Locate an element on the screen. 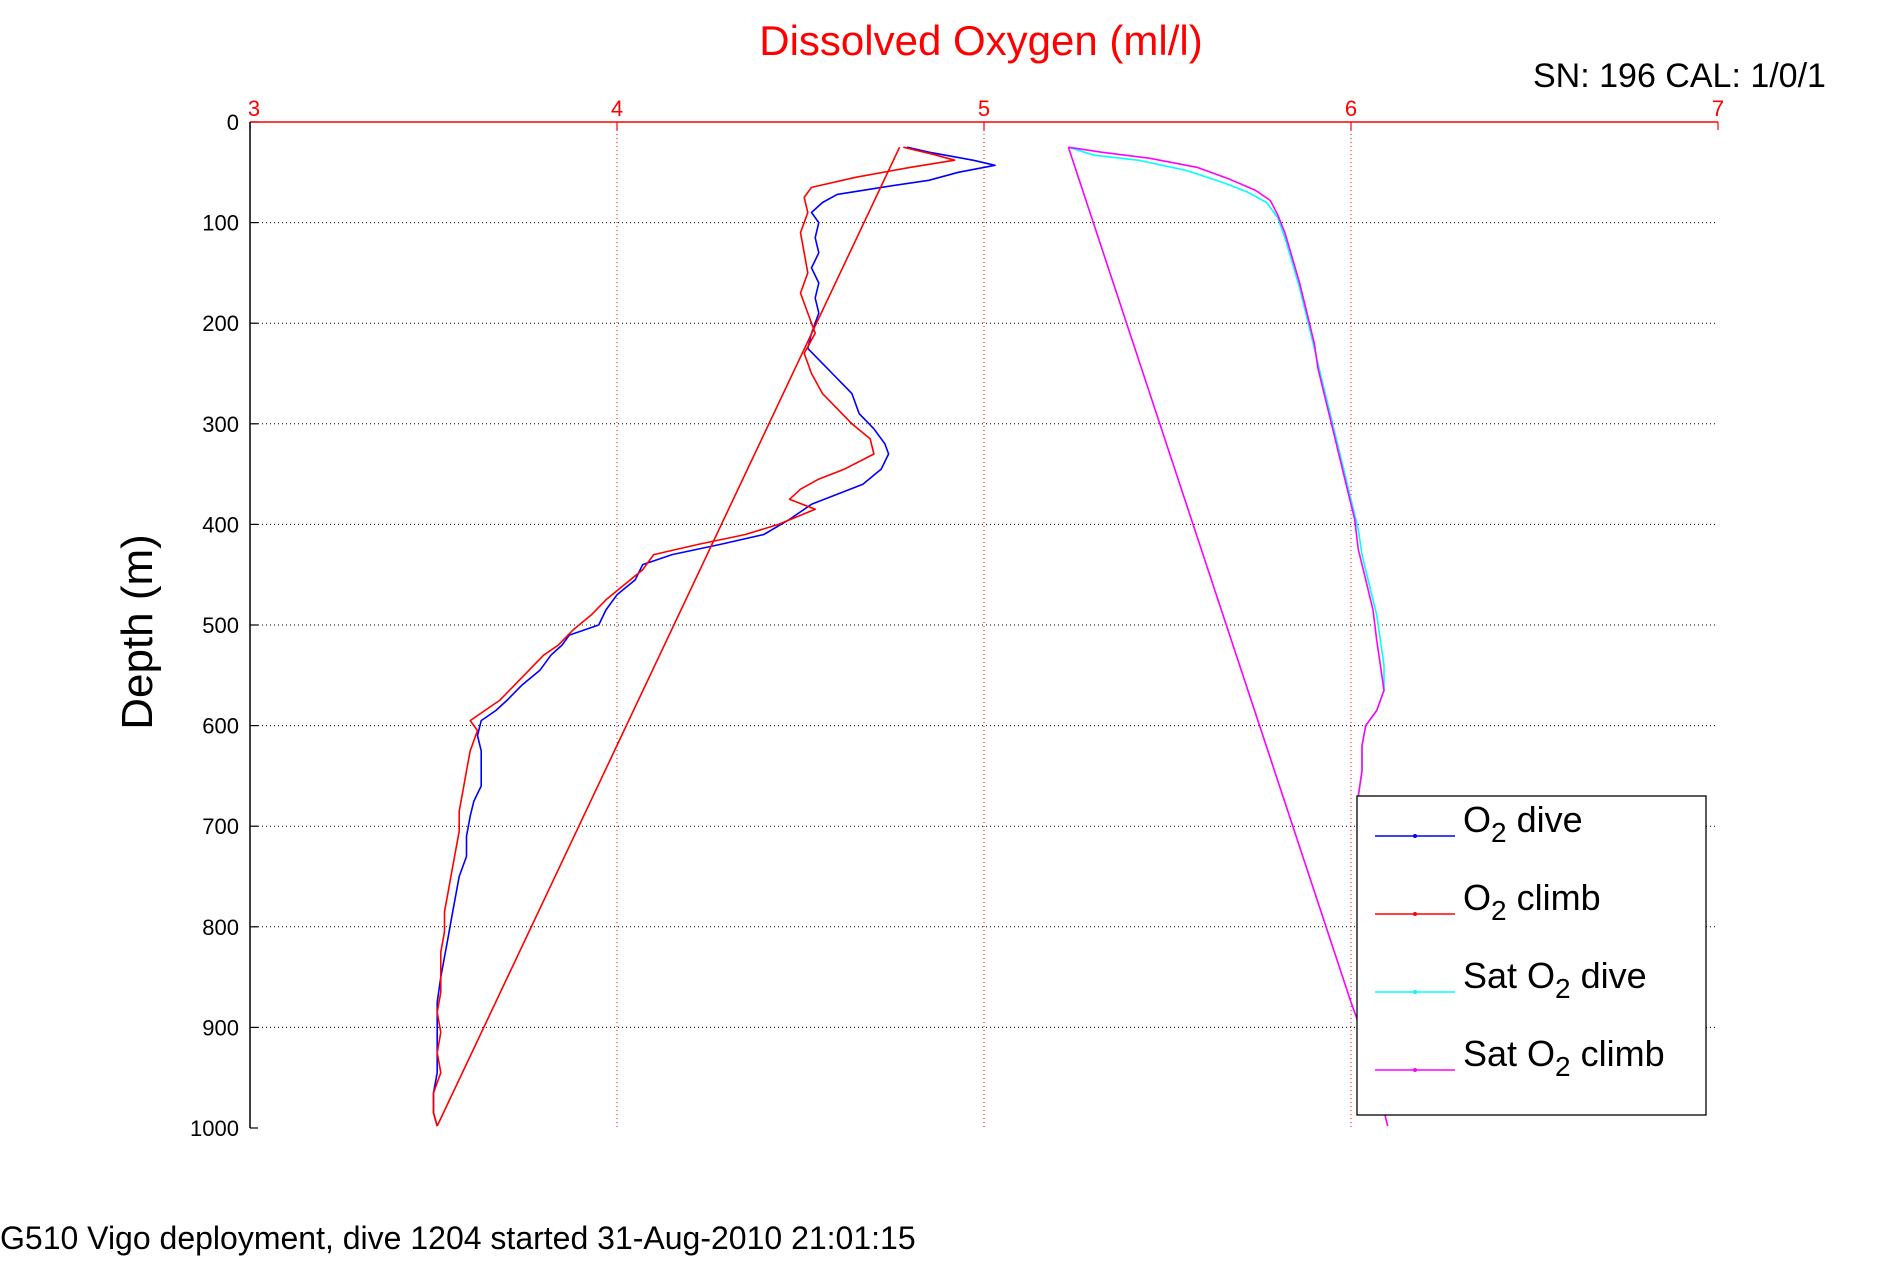  y-tick-label: 600 is located at coordinates (220, 726).